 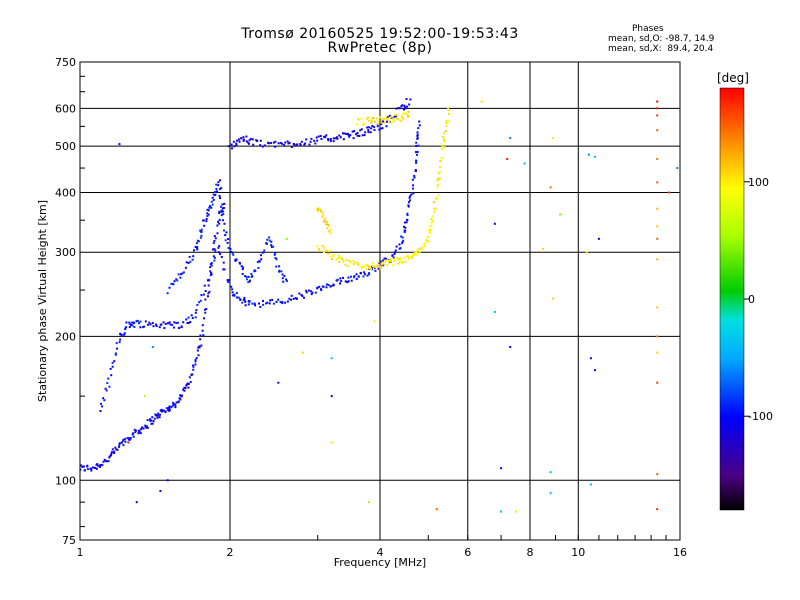 What do you see at coordinates (70, 301) in the screenshot?
I see `y-axis-ticks: 75 100 200 300 400 500 600 750` at bounding box center [70, 301].